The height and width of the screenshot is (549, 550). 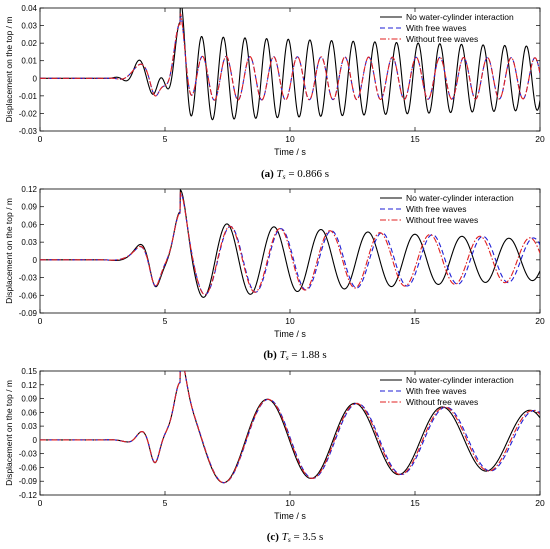 What do you see at coordinates (28, 96) in the screenshot?
I see `y-tick-label: -0.01` at bounding box center [28, 96].